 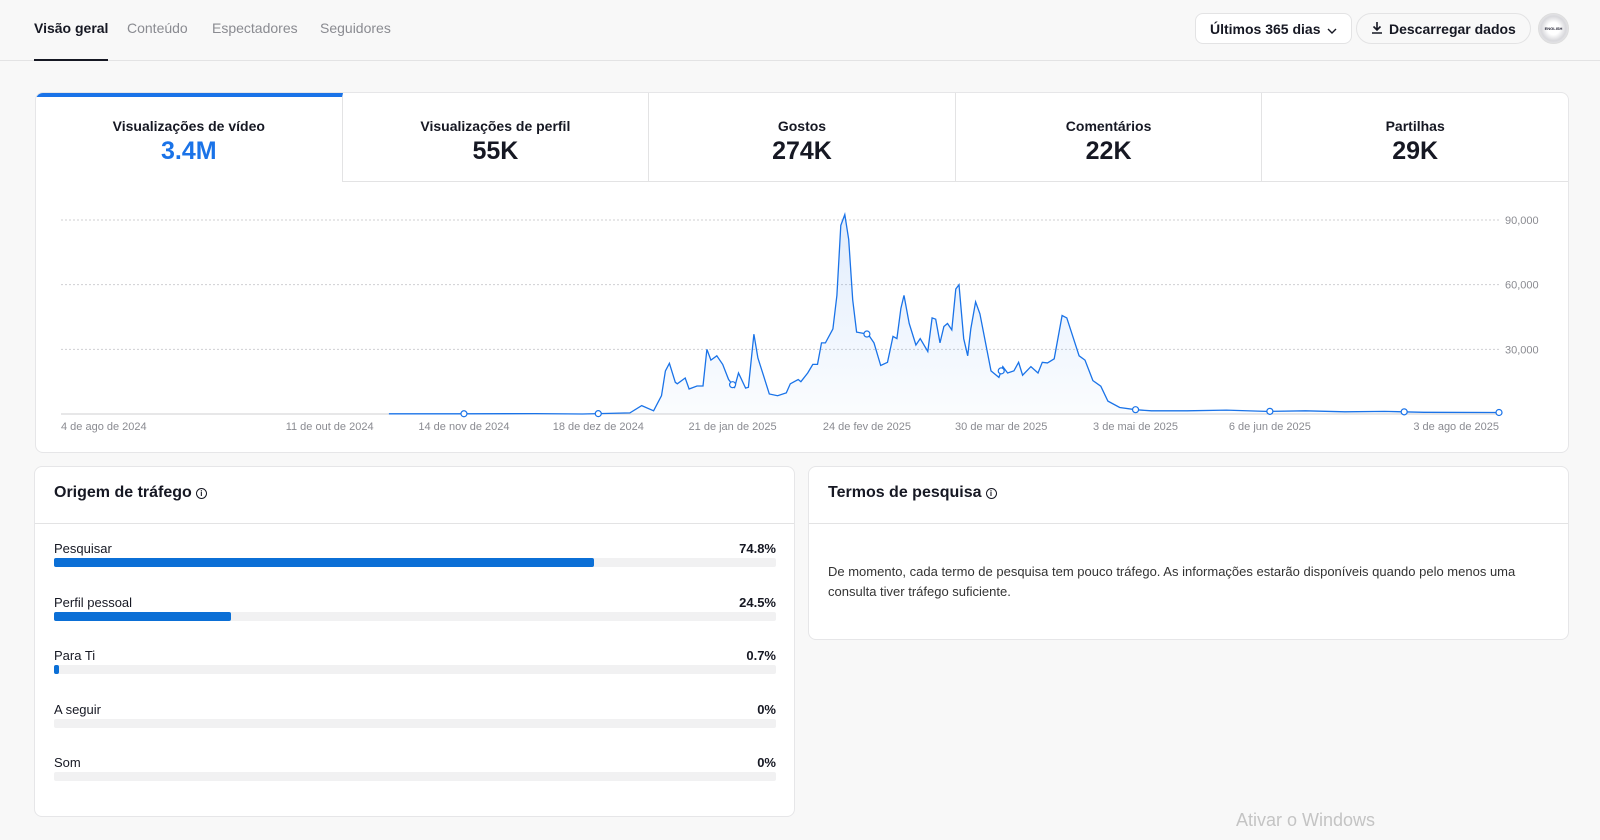 What do you see at coordinates (1332, 29) in the screenshot?
I see `chevron-down-icon` at bounding box center [1332, 29].